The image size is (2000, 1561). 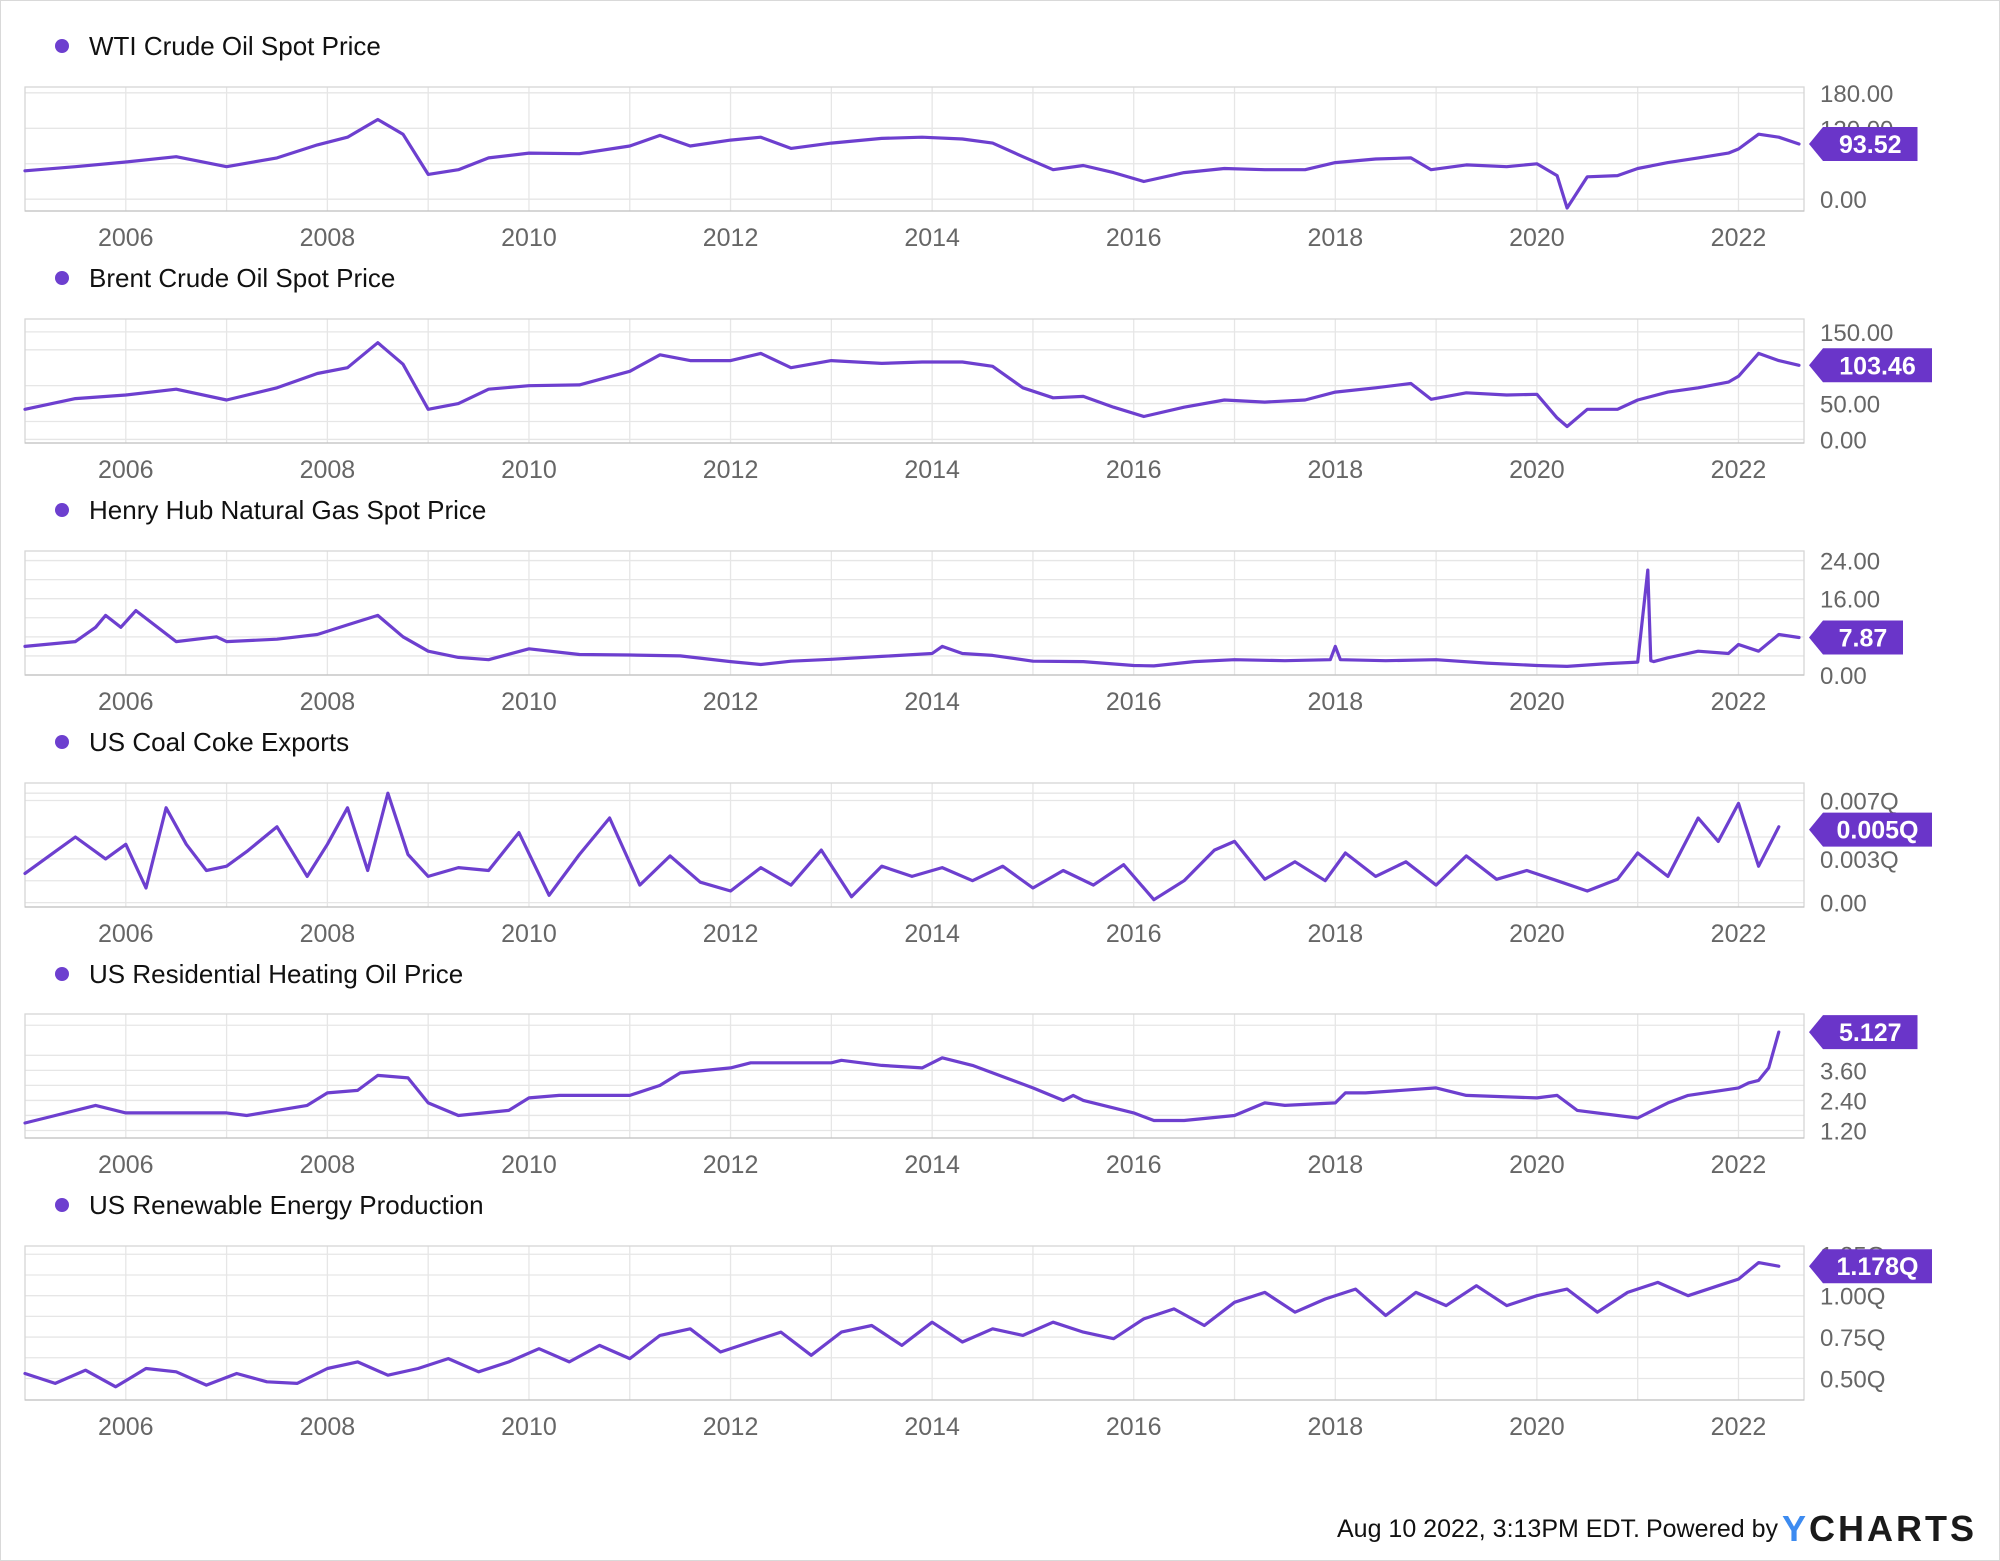 What do you see at coordinates (286, 1205) in the screenshot?
I see `panel-title: US Renewable Energy Production` at bounding box center [286, 1205].